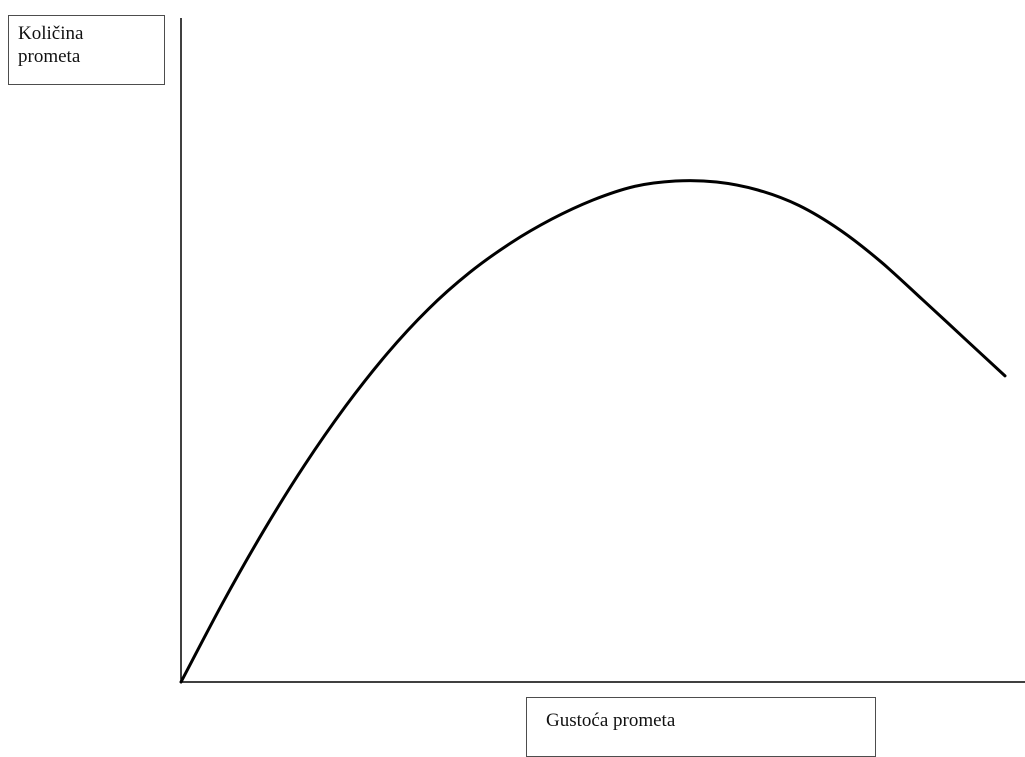  Describe the element at coordinates (86, 50) in the screenshot. I see `y-axis-label-box: Količina prometa` at that location.